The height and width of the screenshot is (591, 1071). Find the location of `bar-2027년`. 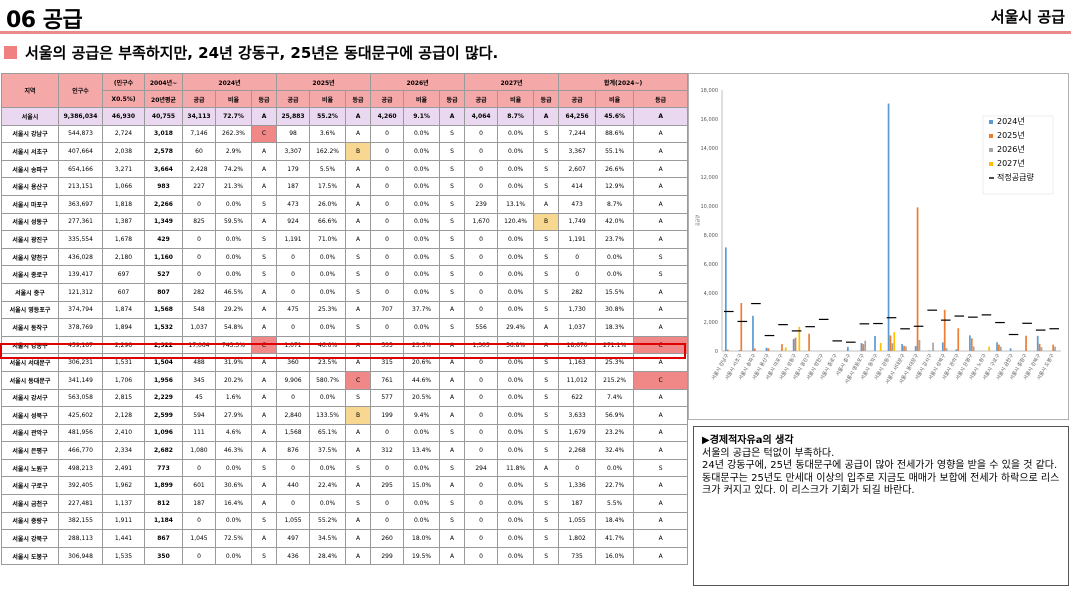

bar-2027년 is located at coordinates (799, 338).